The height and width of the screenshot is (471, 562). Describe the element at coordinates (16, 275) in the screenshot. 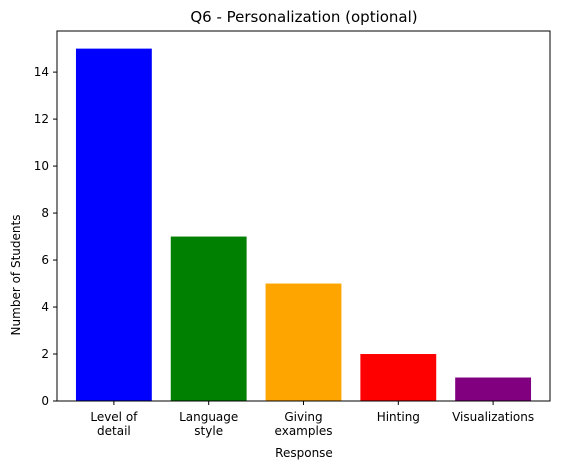

I see `y-axis-label: Number of Students` at that location.